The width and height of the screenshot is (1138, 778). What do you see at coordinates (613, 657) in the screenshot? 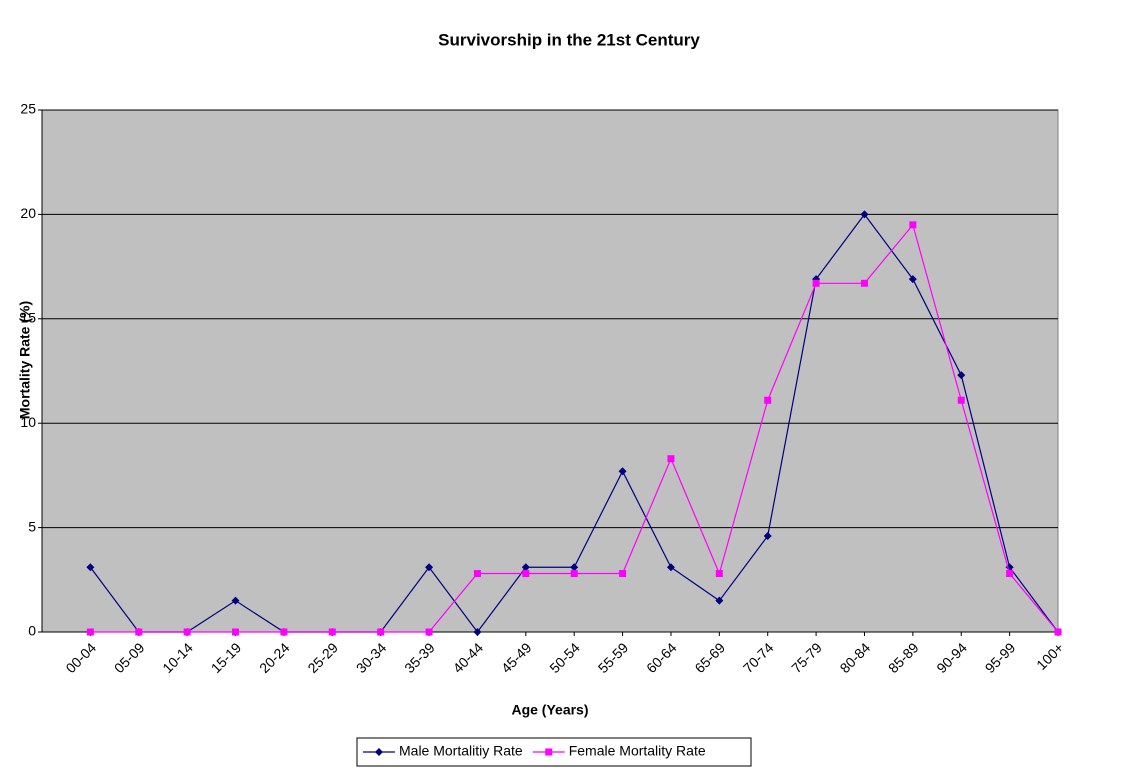
I see `x-tick-label: 55-59` at bounding box center [613, 657].